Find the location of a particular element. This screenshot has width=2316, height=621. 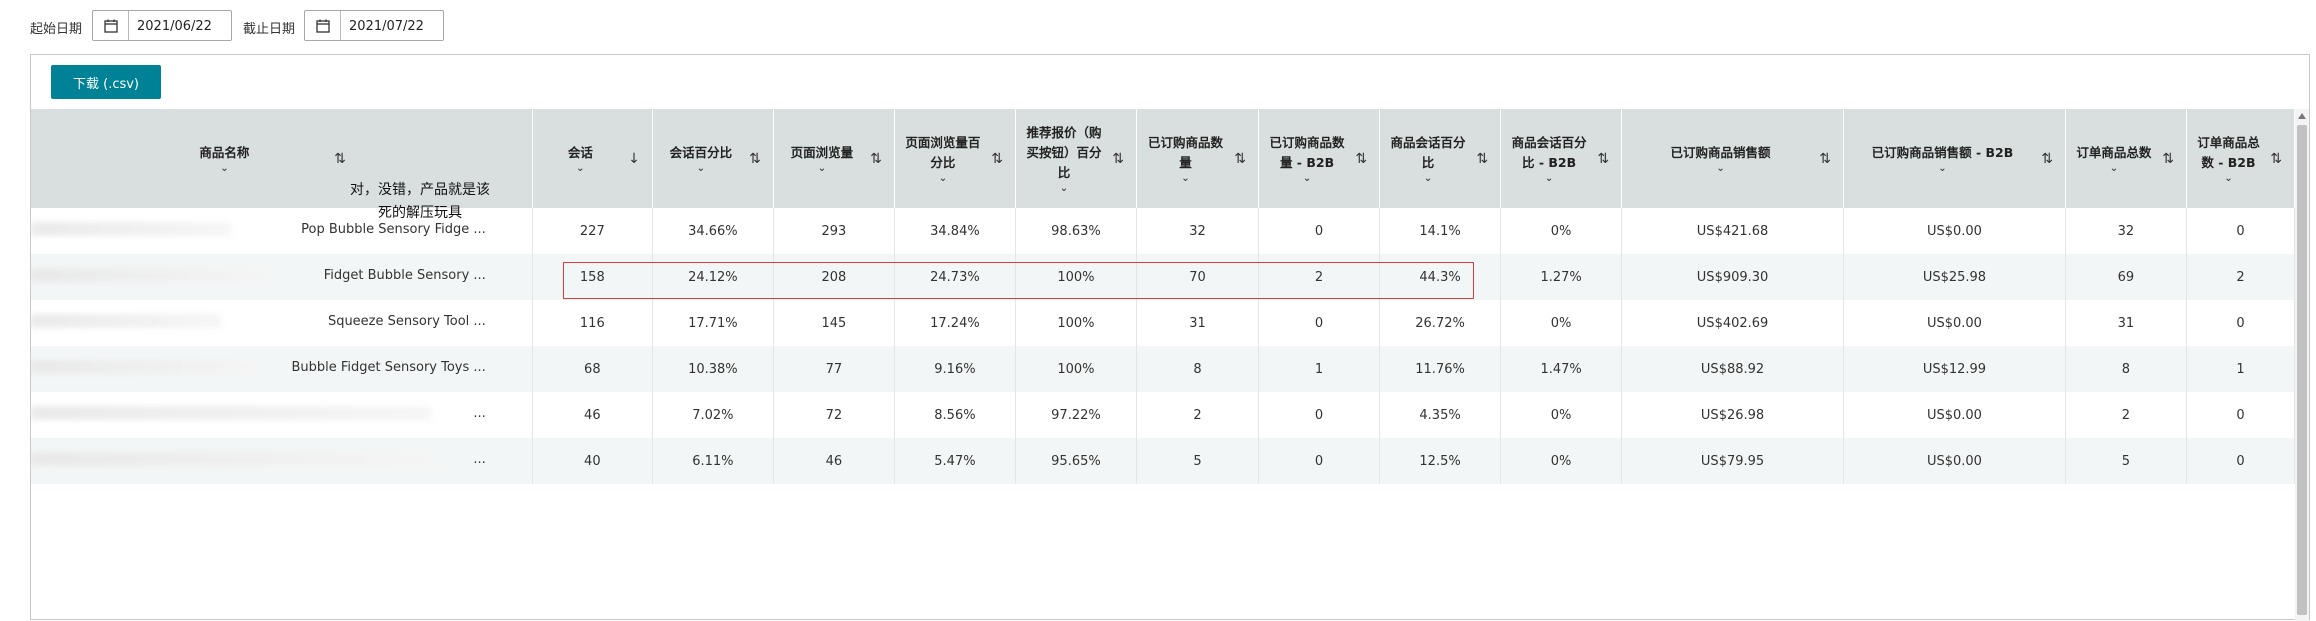

table-cell: 11.76% is located at coordinates (1440, 369).